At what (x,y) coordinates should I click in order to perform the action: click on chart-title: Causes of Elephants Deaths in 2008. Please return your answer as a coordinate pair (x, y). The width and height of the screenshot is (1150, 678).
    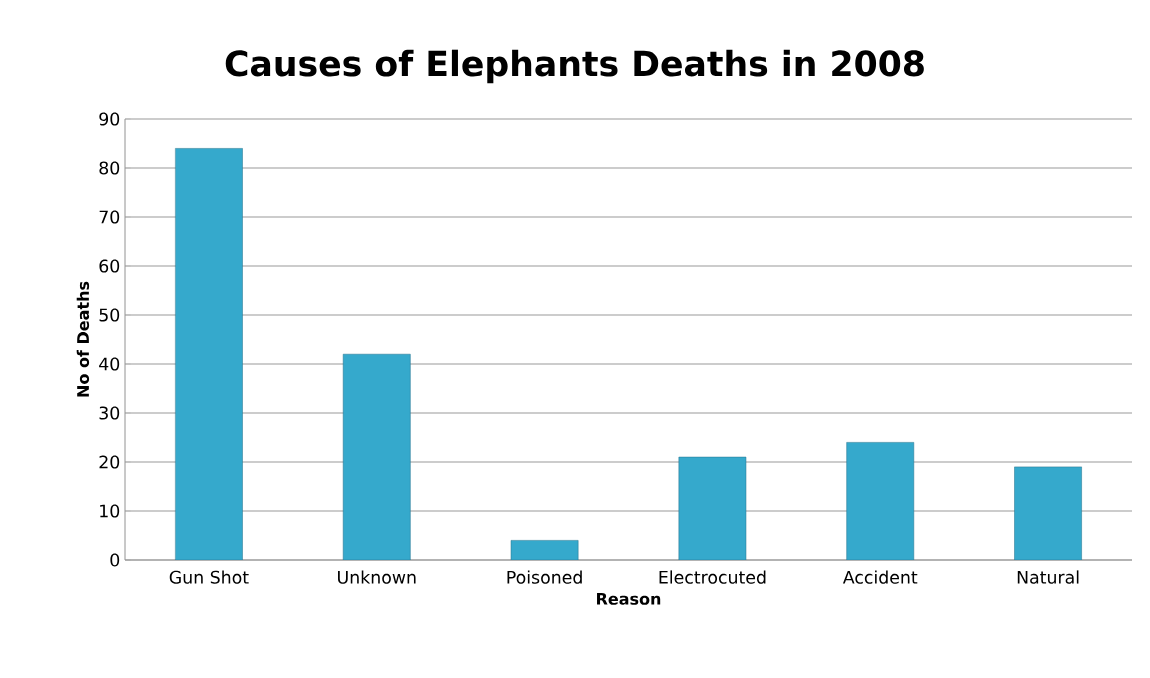
    Looking at the image, I should click on (574, 66).